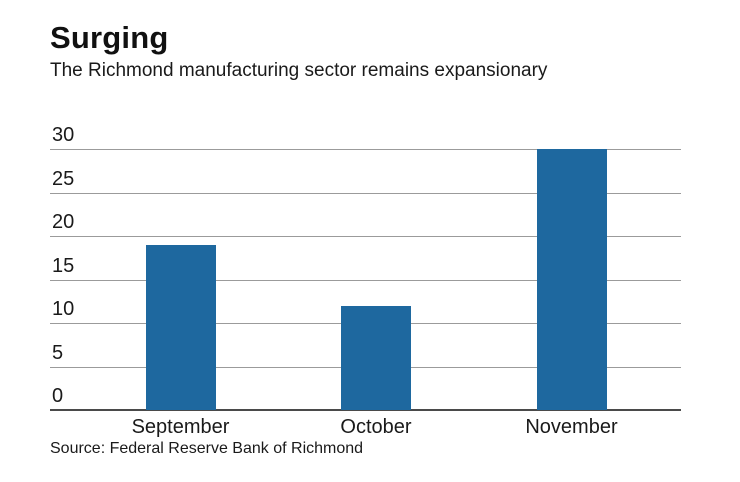 The width and height of the screenshot is (740, 482). What do you see at coordinates (365, 280) in the screenshot?
I see `gridline-y15` at bounding box center [365, 280].